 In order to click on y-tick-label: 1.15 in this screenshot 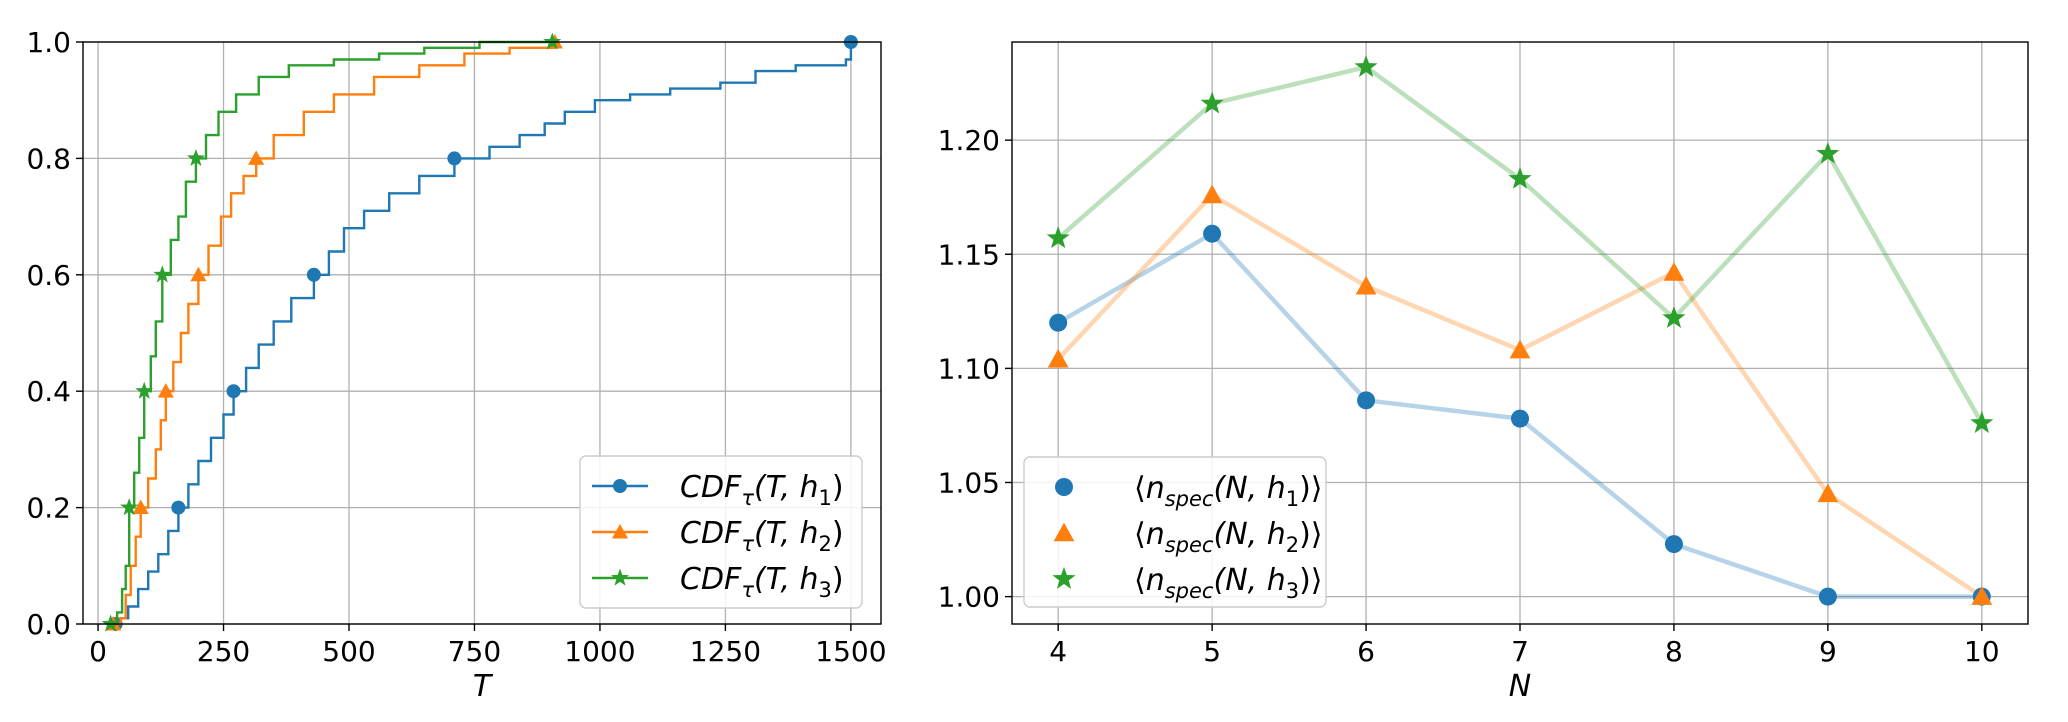, I will do `click(969, 254)`.